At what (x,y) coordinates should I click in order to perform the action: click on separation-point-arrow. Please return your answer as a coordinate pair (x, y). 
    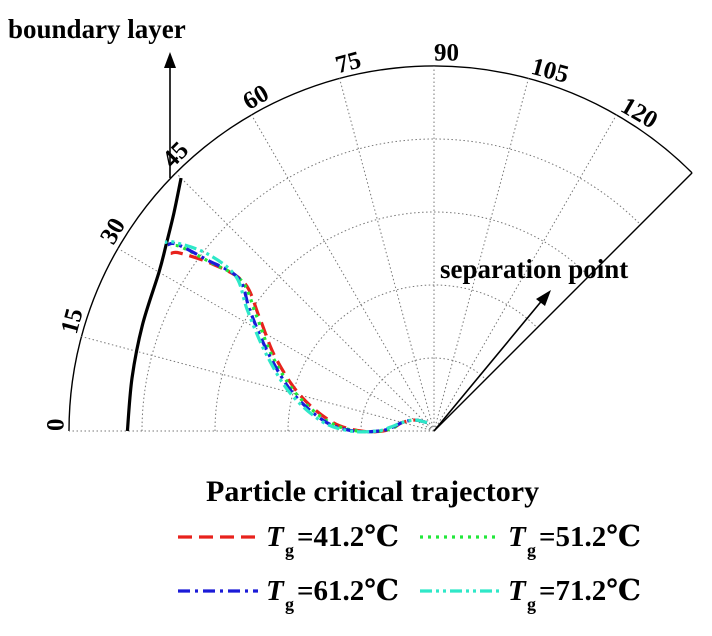
    Looking at the image, I should click on (489, 364).